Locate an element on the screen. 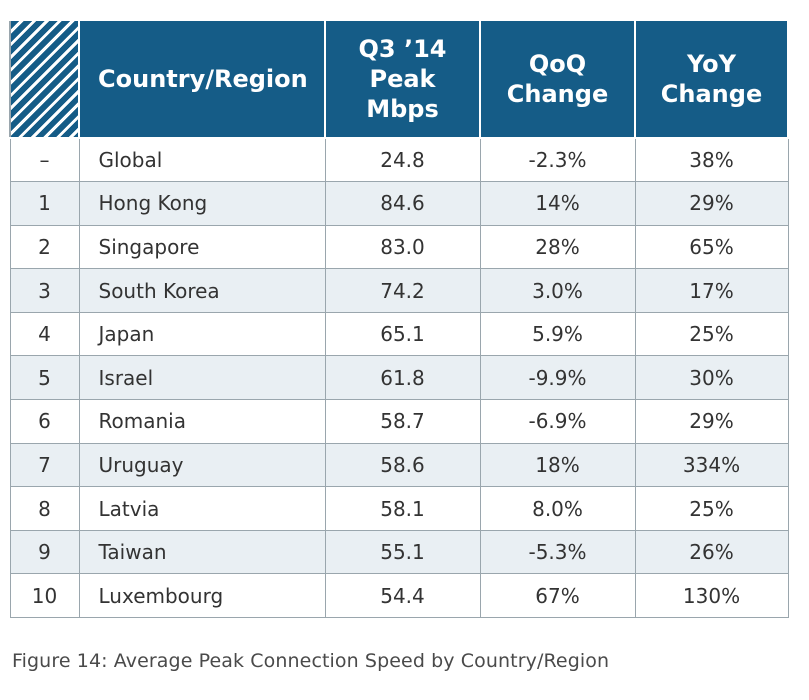 Image resolution: width=809 pixels, height=700 pixels. qoq-change-cell: 14% is located at coordinates (557, 203).